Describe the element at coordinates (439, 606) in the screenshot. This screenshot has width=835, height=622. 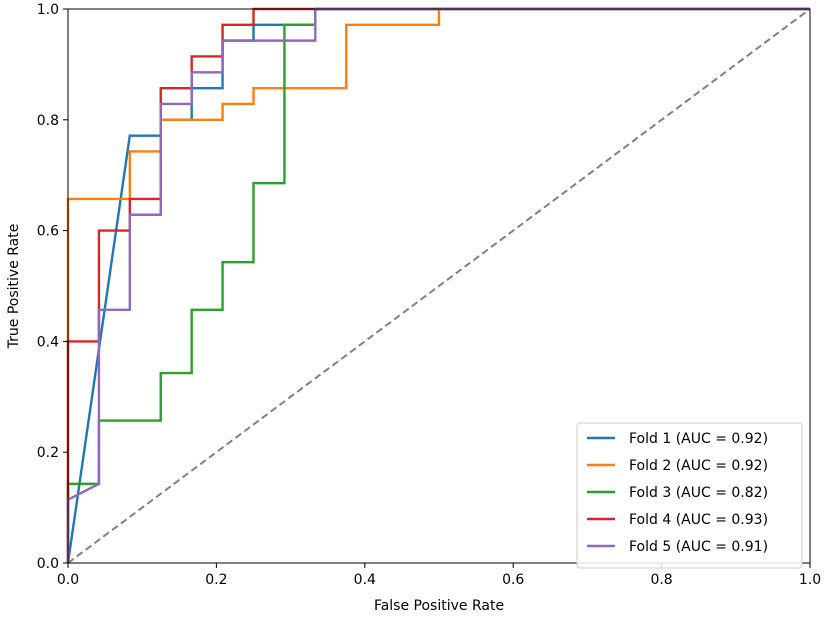
I see `x-axis-label: False Positive Rate` at that location.